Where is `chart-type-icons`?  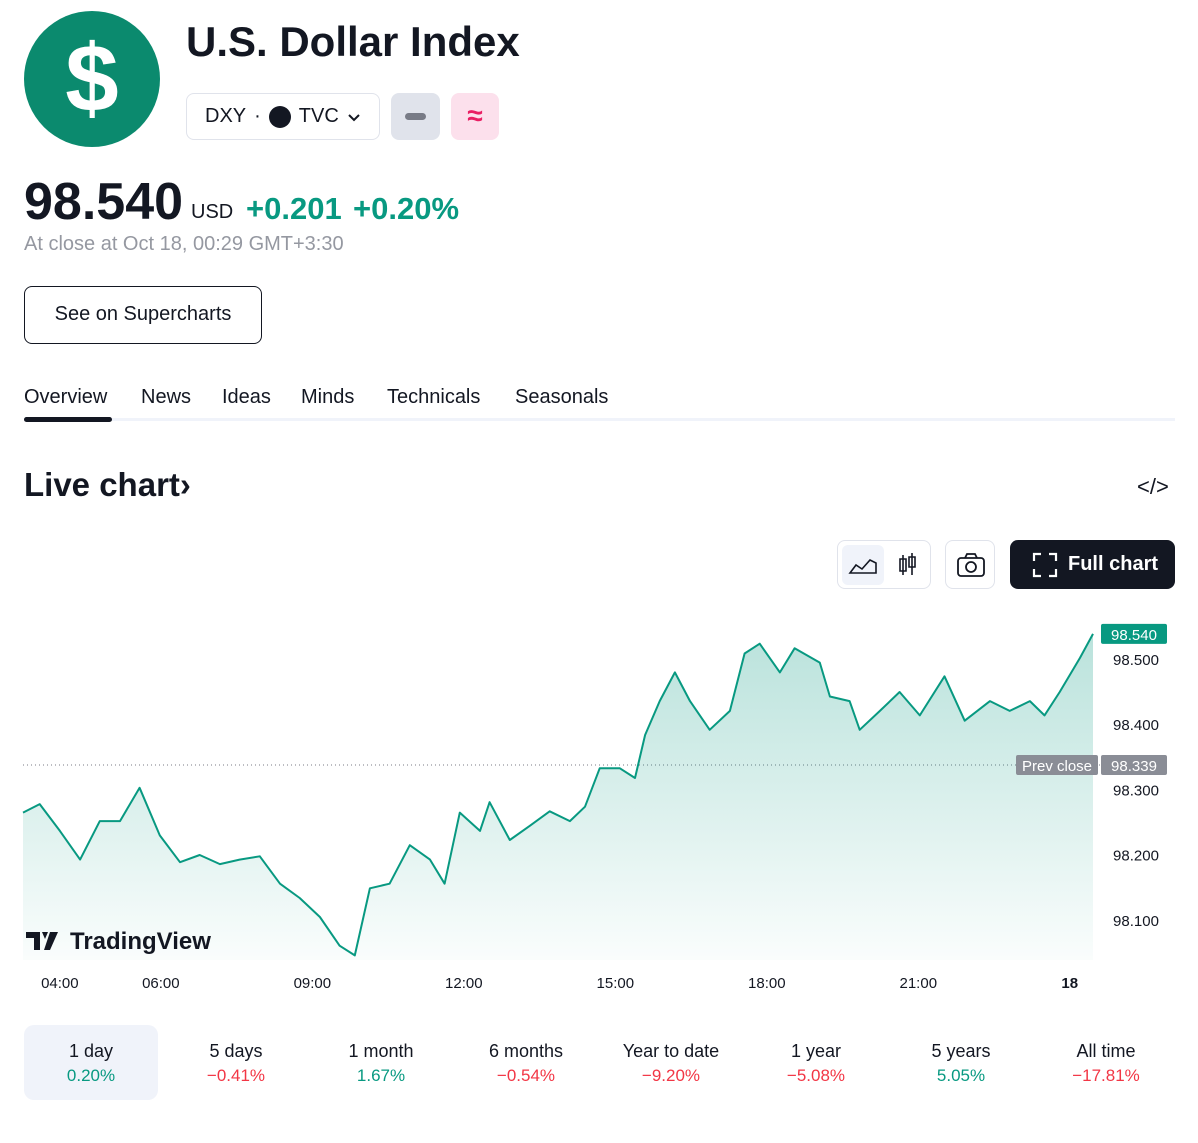
chart-type-icons is located at coordinates (879, 565).